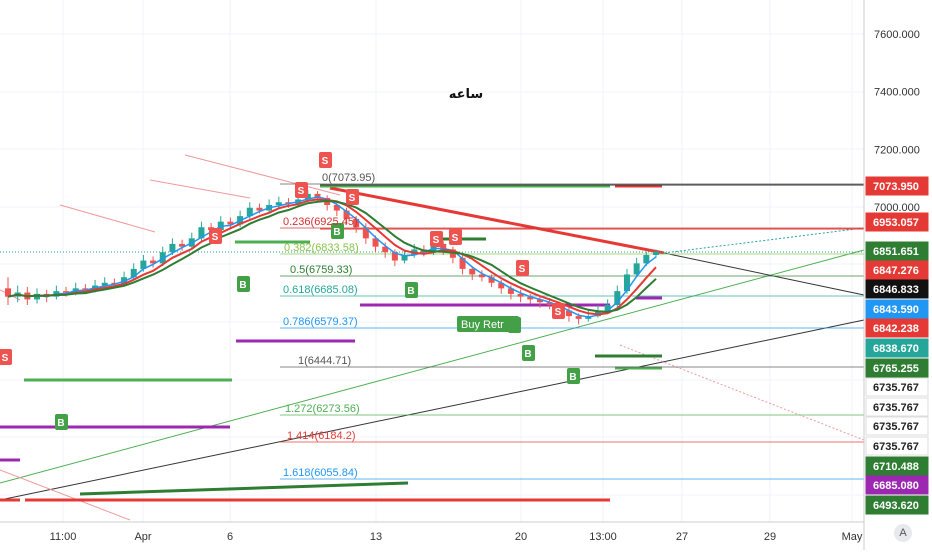  What do you see at coordinates (896, 310) in the screenshot?
I see `price-badge-label: 6843.590` at bounding box center [896, 310].